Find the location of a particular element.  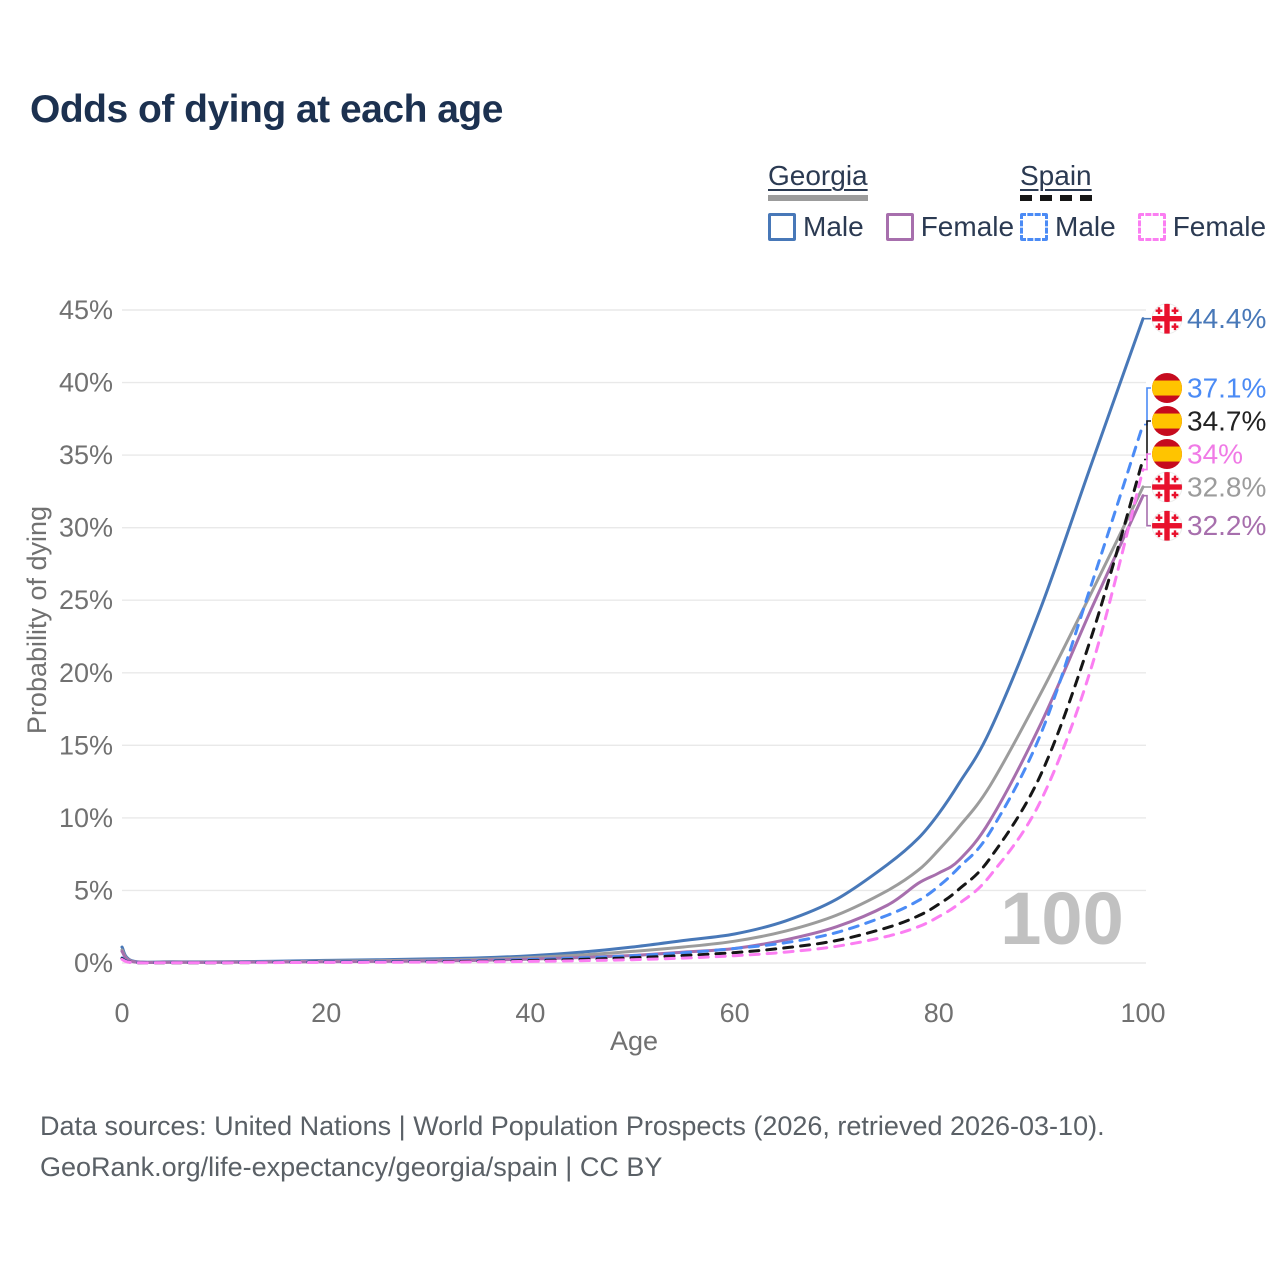

y-tick-label: 25% is located at coordinates (86, 600).